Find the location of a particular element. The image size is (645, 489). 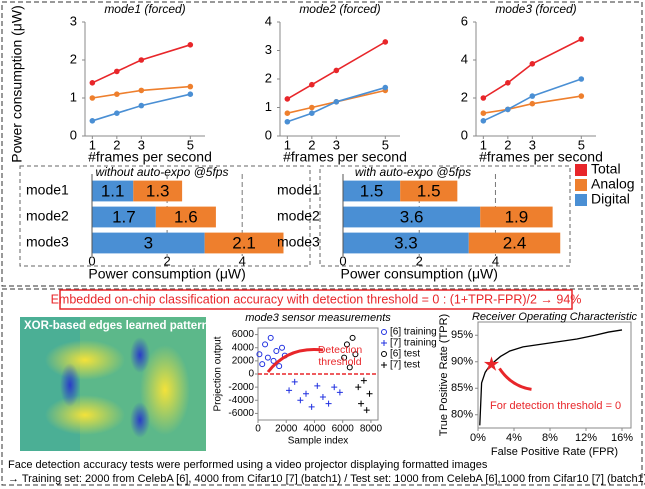

legend-label: Total is located at coordinates (606, 169).